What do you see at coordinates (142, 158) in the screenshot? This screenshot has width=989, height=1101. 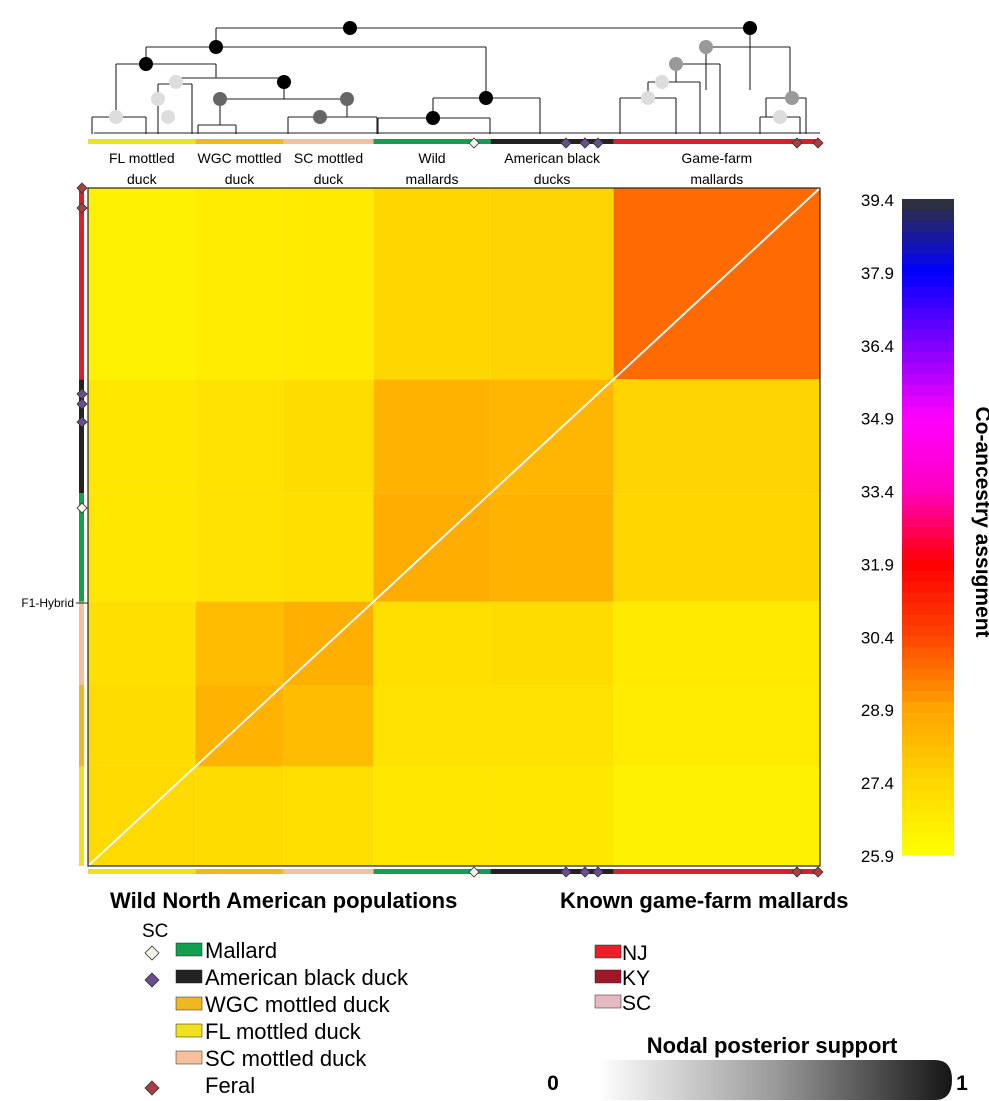 I see `cluster-label: FL mottled` at bounding box center [142, 158].